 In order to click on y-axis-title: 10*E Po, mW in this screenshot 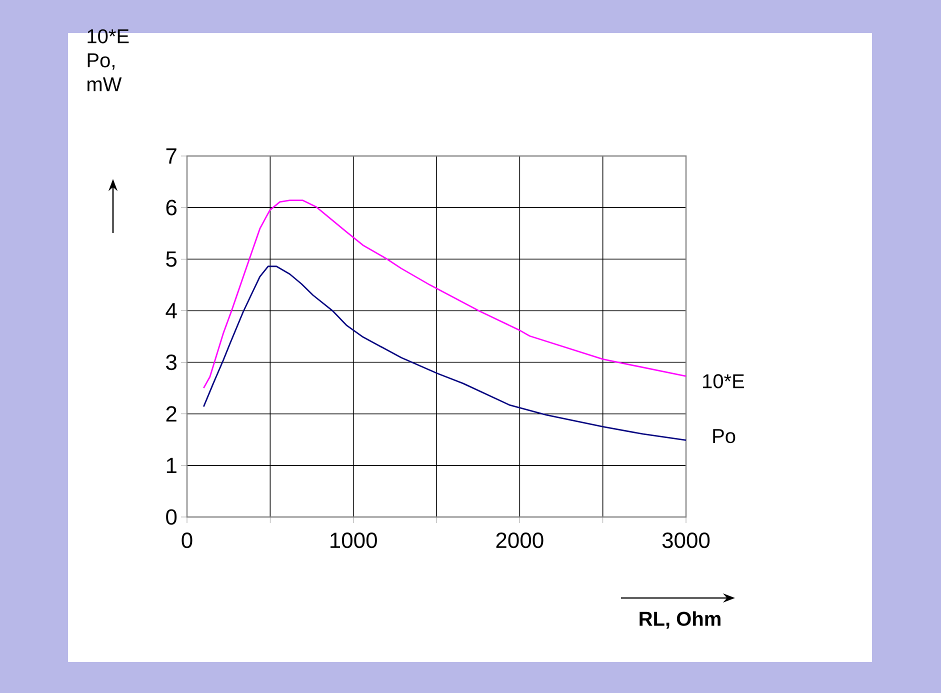, I will do `click(108, 60)`.